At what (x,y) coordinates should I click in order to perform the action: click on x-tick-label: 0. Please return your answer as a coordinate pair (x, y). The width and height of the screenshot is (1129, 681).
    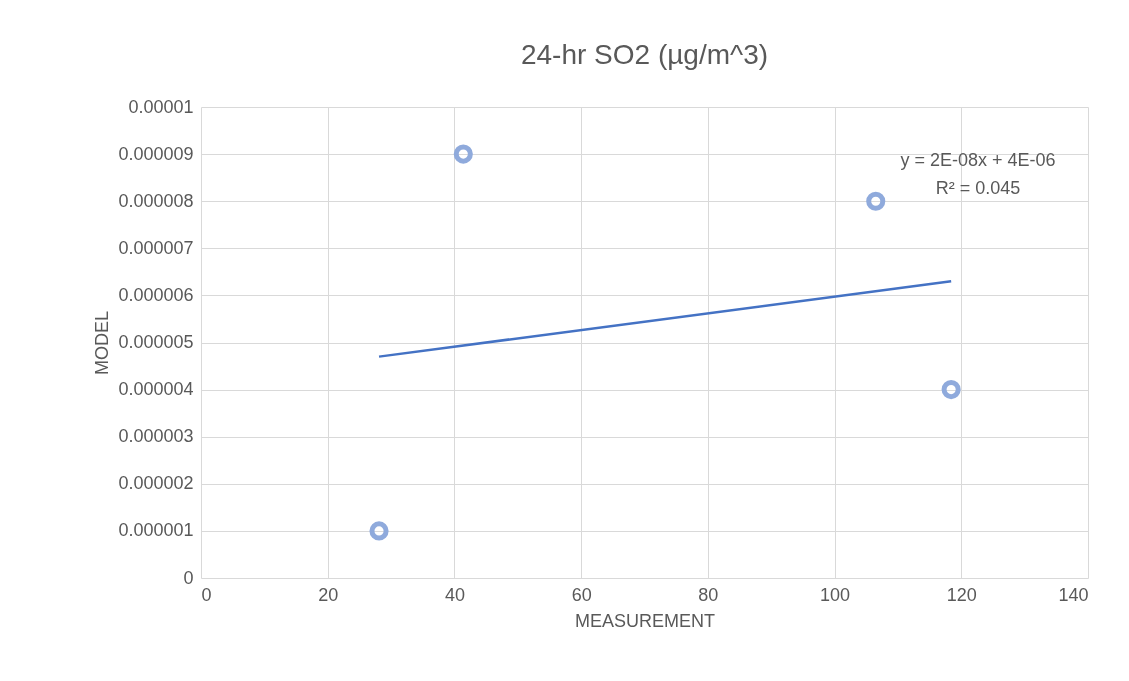
    Looking at the image, I should click on (206, 594).